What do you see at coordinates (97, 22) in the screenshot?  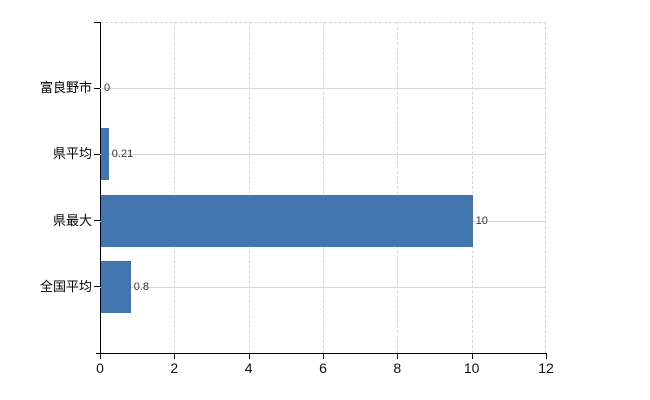 I see `y-axis-top-tick` at bounding box center [97, 22].